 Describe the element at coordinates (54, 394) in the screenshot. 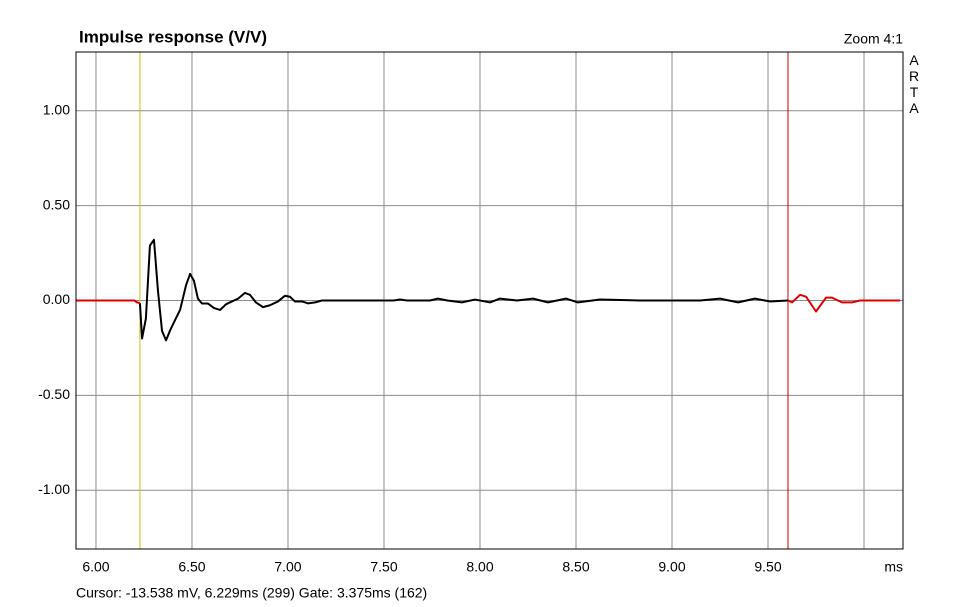

I see `y-tick-label: -0.50` at that location.